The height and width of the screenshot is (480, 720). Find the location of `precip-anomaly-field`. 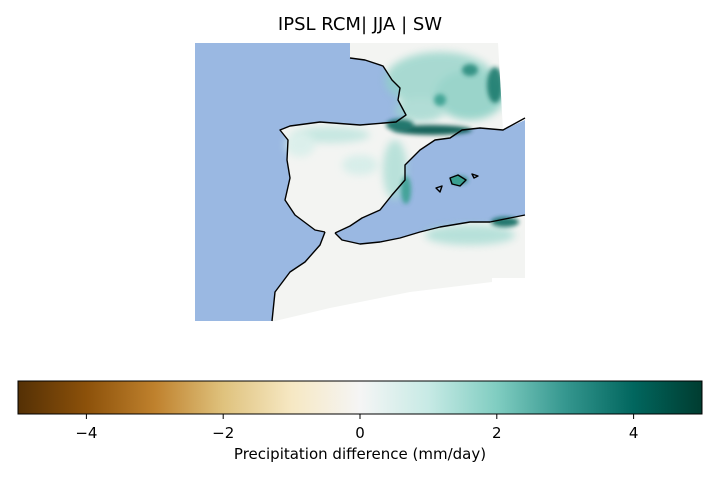

precip-anomaly-field is located at coordinates (402, 148).